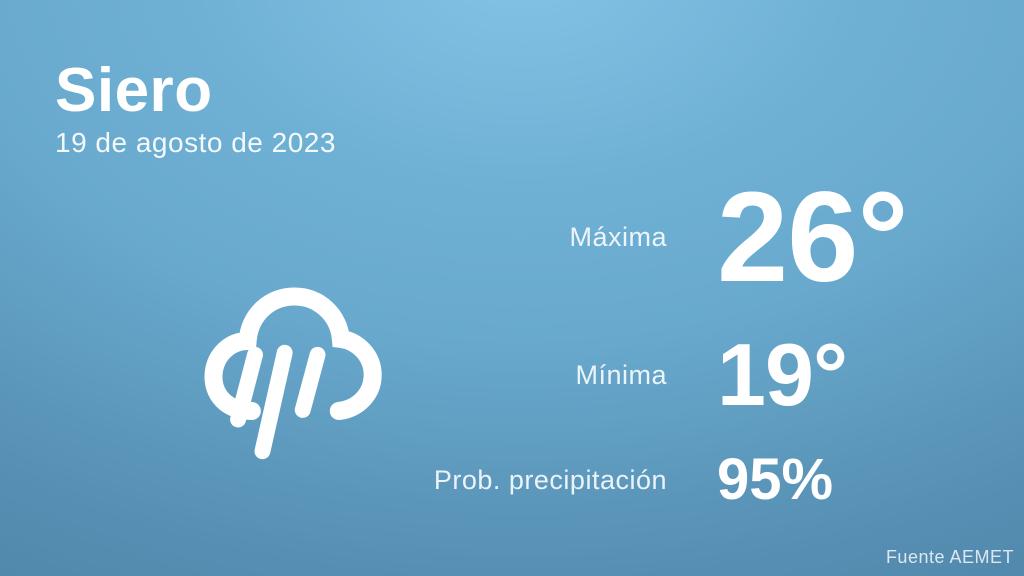 Image resolution: width=1024 pixels, height=576 pixels. I want to click on cloud-outline, so click(293, 354).